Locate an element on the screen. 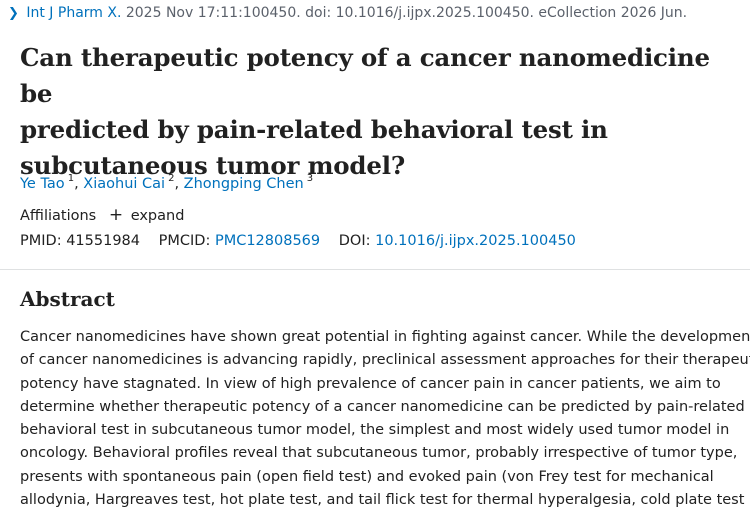 This screenshot has width=750, height=512. author-list: Ye Tao 1, Xiaohui Cai 2, Zhongping Chen 3 is located at coordinates (167, 182).